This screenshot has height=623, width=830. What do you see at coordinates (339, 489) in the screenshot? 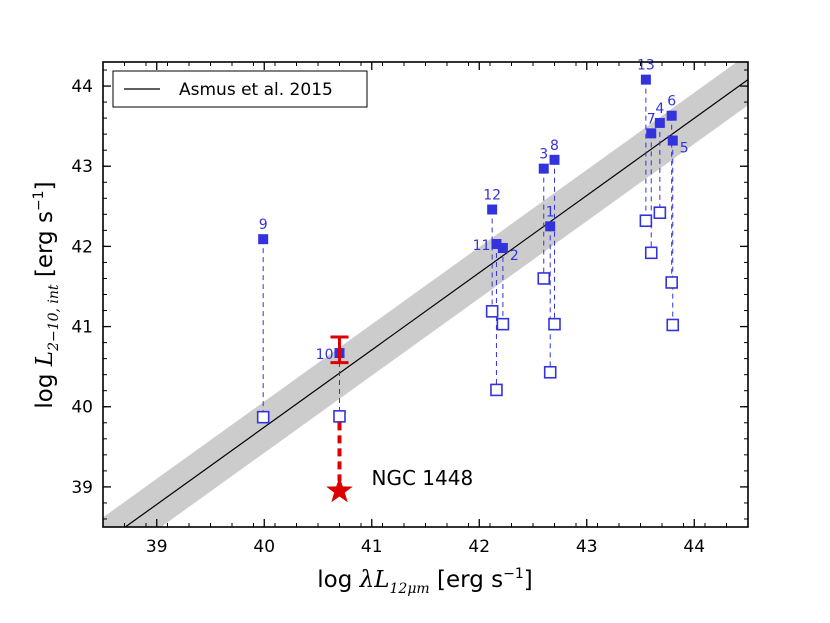
I see `ngc1448-star` at bounding box center [339, 489].